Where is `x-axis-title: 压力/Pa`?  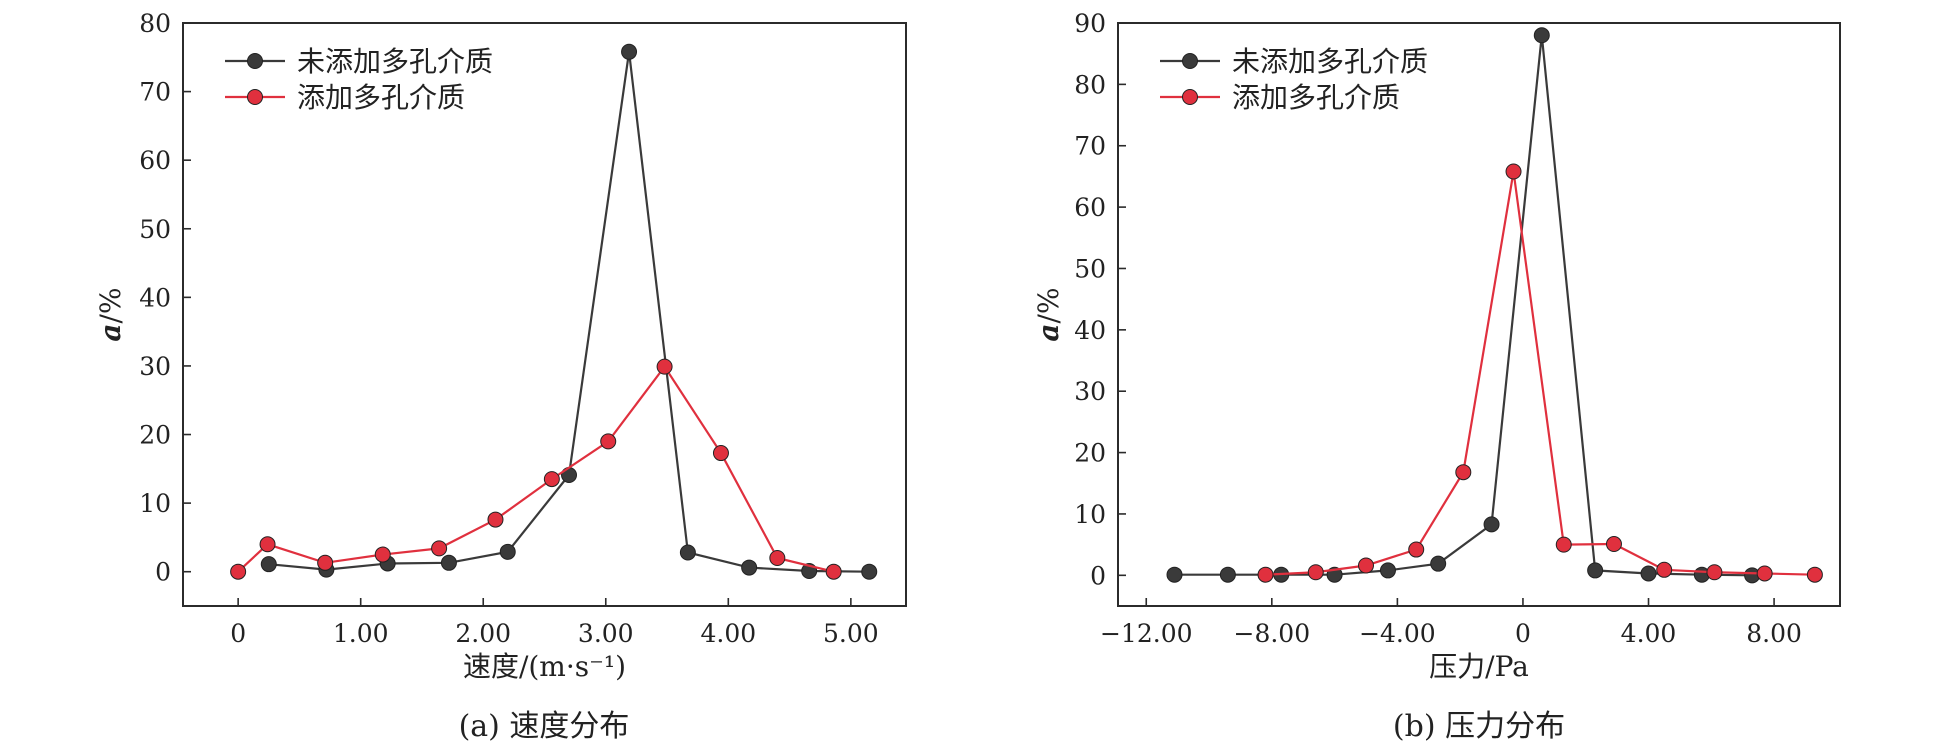
x-axis-title: 压力/Pa is located at coordinates (1479, 666).